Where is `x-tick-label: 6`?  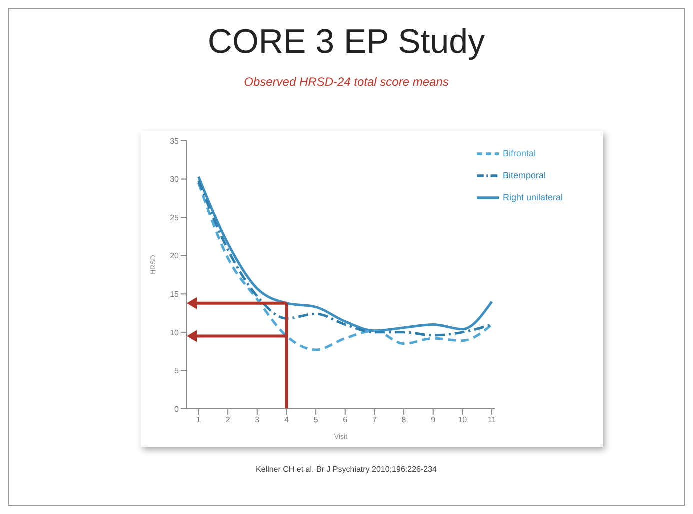 x-tick-label: 6 is located at coordinates (345, 420).